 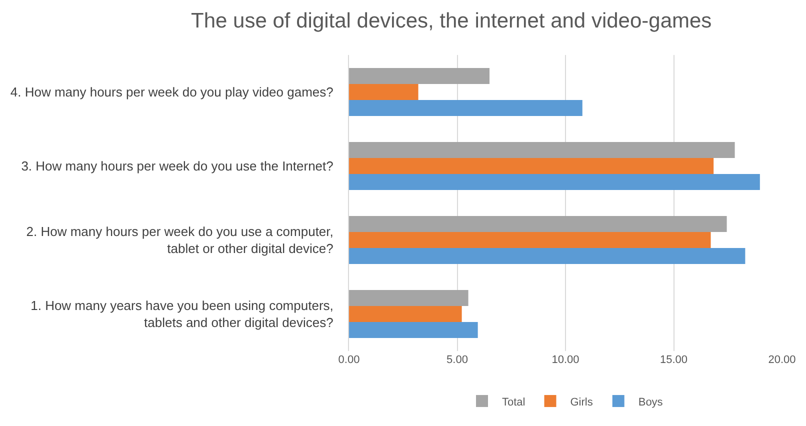 What do you see at coordinates (457, 360) in the screenshot?
I see `x-tick-label: 5.00` at bounding box center [457, 360].